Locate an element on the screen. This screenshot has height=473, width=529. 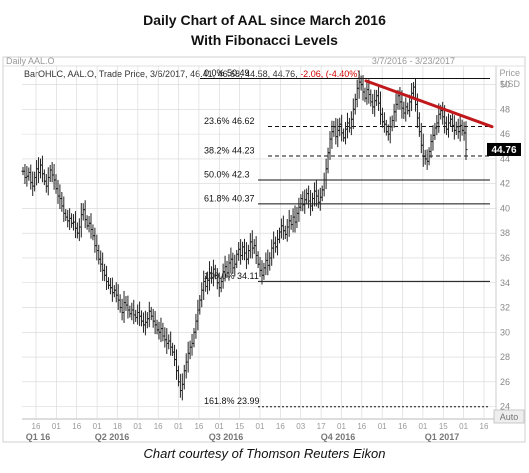
fib-level-label: 38.2% 44.23 is located at coordinates (229, 151).